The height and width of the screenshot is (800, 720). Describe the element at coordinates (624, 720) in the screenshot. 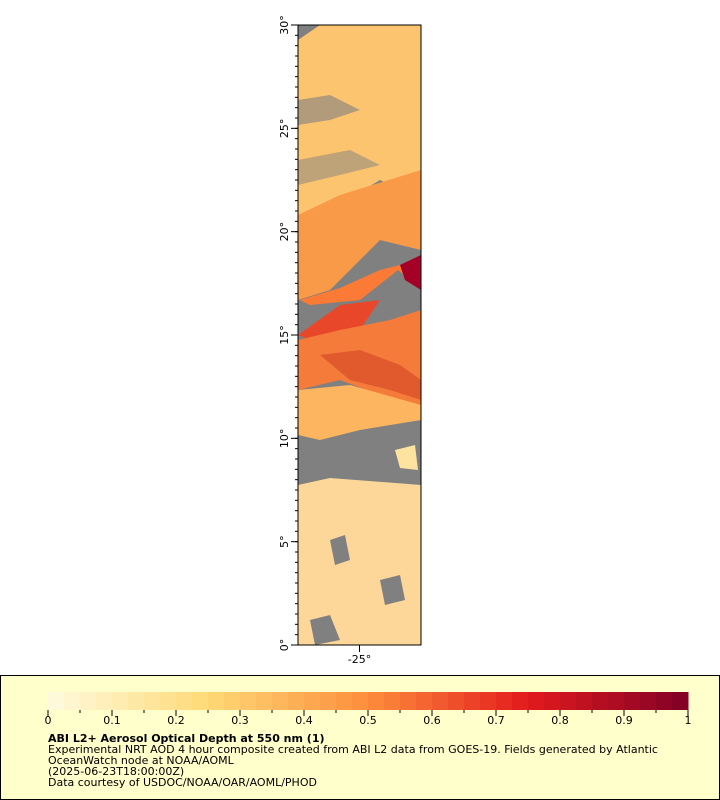

I see `colorbar-tick-label: 0.9` at that location.